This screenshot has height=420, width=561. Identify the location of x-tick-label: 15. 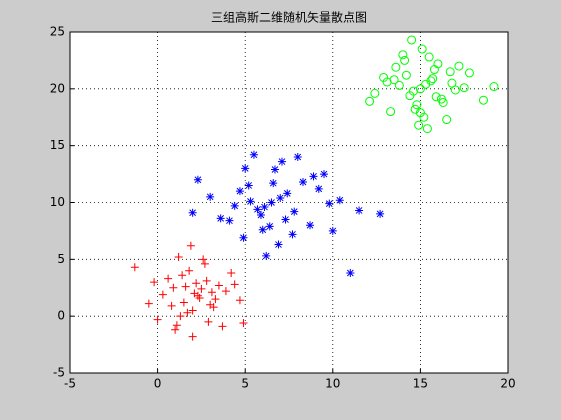
(420, 384).